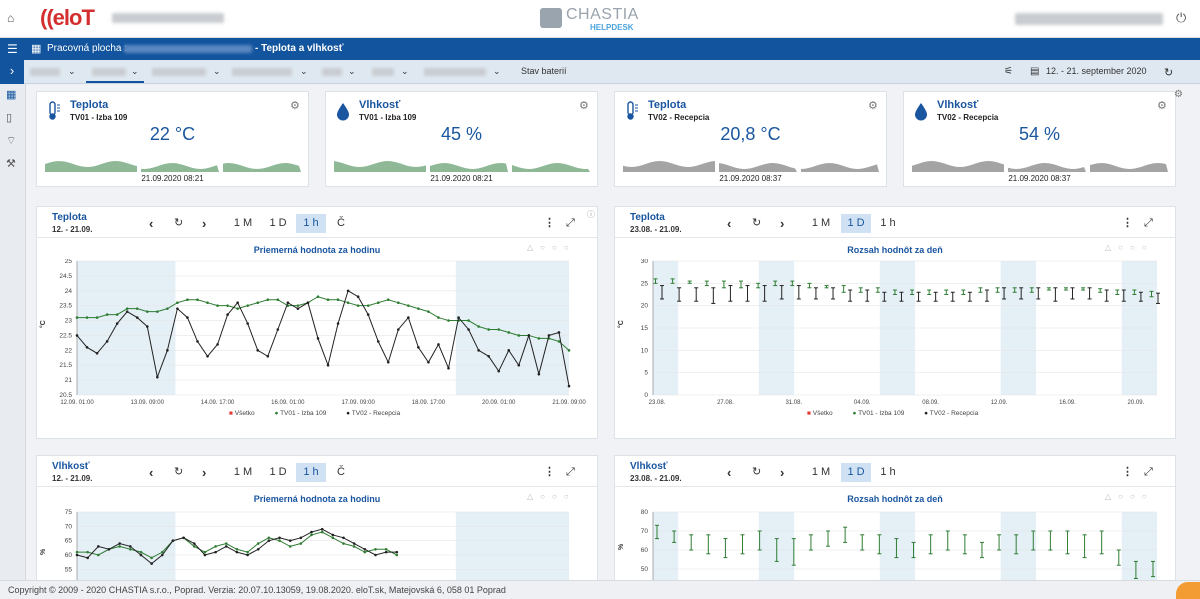  I want to click on signal-icon: ⌔, so click(11, 141).